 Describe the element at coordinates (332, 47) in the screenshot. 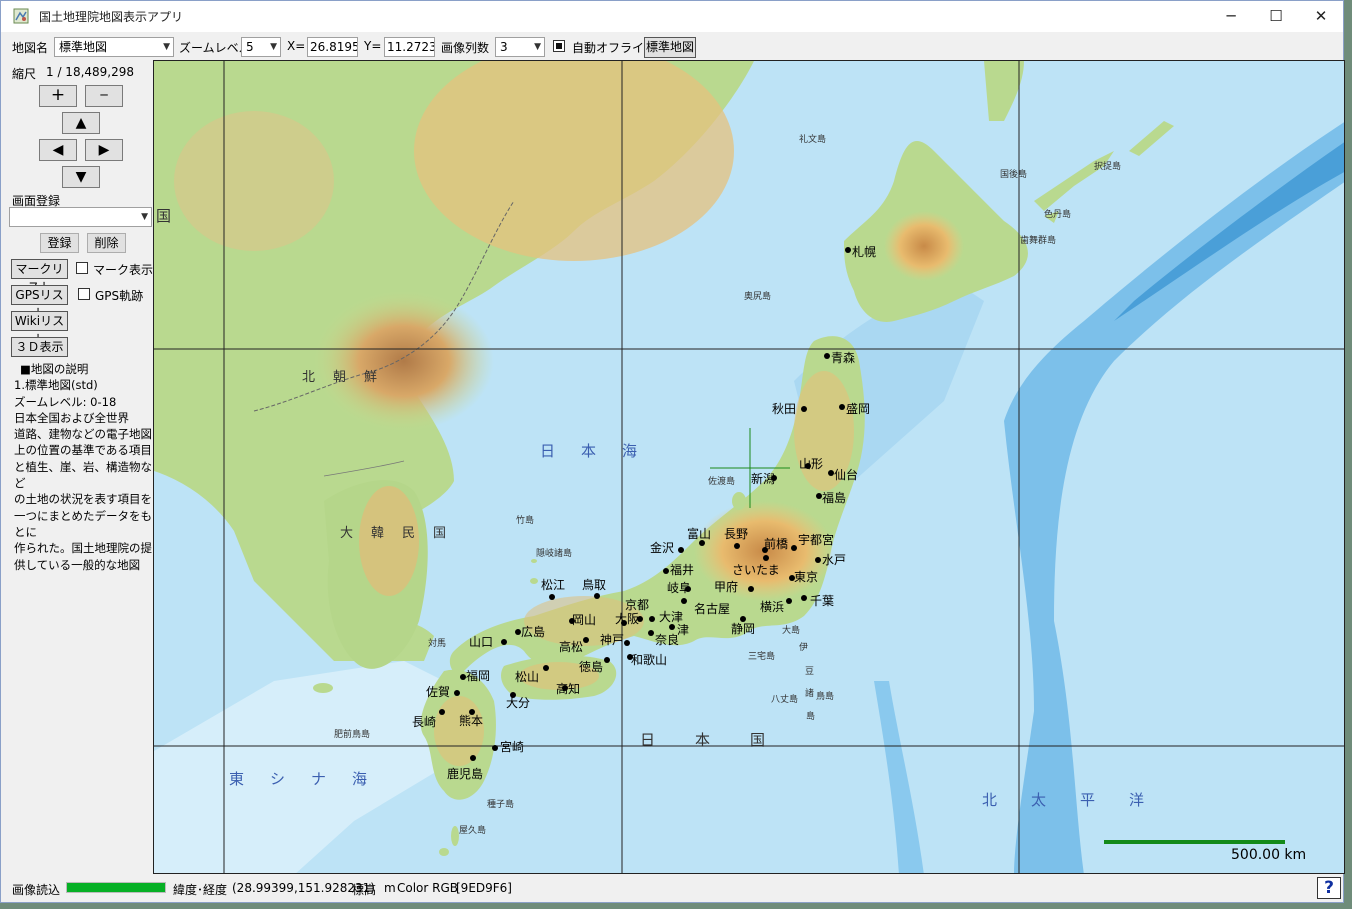

I see `x-input: 26.81959` at that location.